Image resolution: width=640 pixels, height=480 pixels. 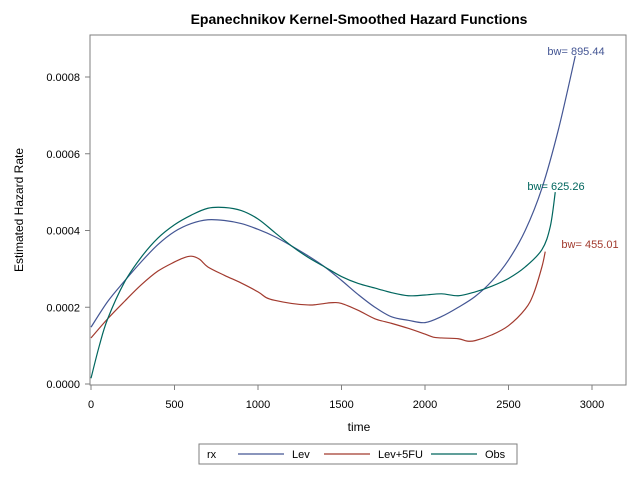 I want to click on y-tick-label: 0.0004, so click(x=63, y=232).